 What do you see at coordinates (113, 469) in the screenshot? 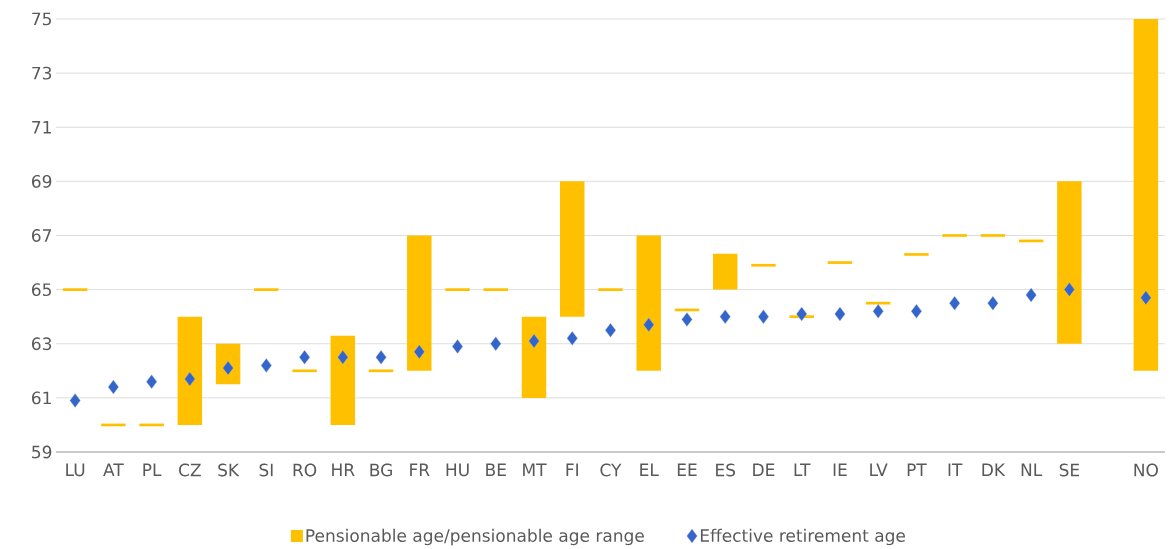
I see `x-tick-label: AT` at bounding box center [113, 469].